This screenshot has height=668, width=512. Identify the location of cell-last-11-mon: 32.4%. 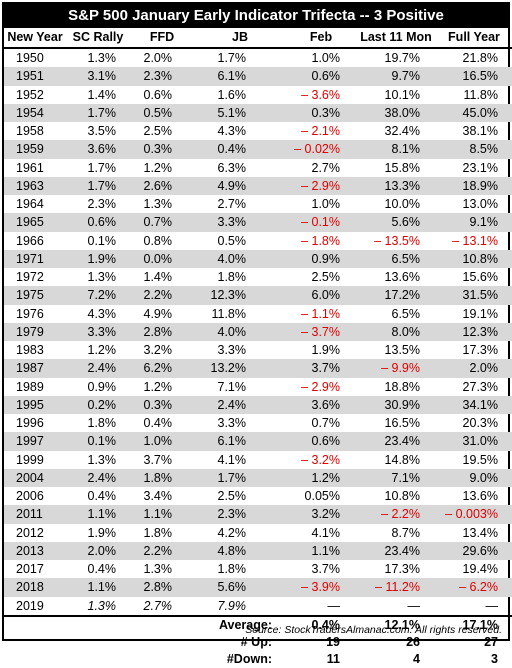
(402, 131).